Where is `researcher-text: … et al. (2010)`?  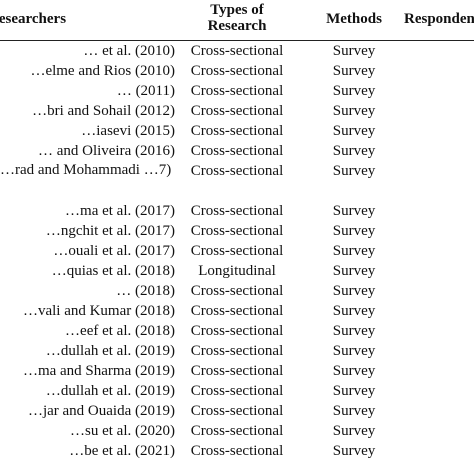 researcher-text: … et al. (2010) is located at coordinates (129, 51).